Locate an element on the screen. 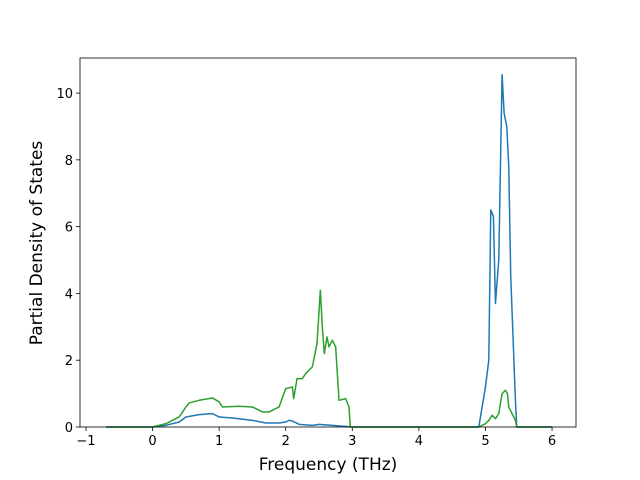  x-tick-label: 0 is located at coordinates (152, 441).